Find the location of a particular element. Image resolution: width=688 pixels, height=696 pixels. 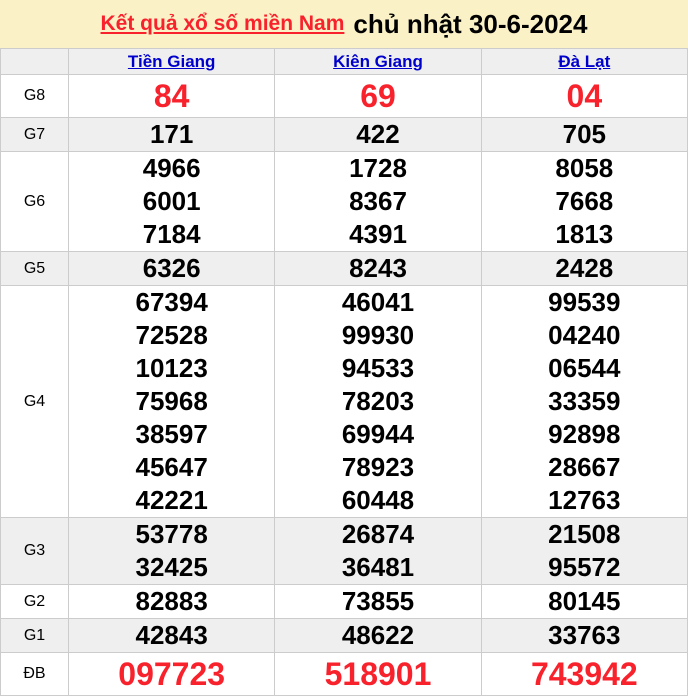

prize-label: G4 is located at coordinates (34, 401).